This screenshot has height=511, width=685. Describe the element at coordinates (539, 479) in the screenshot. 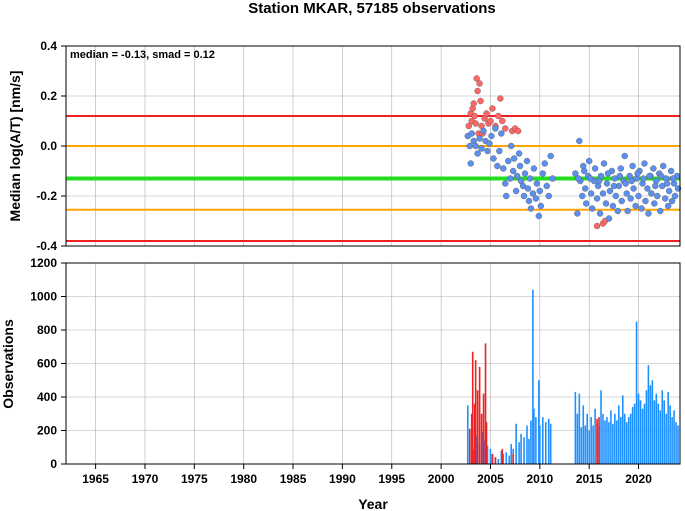

I see `x-tick-label: 2010` at that location.